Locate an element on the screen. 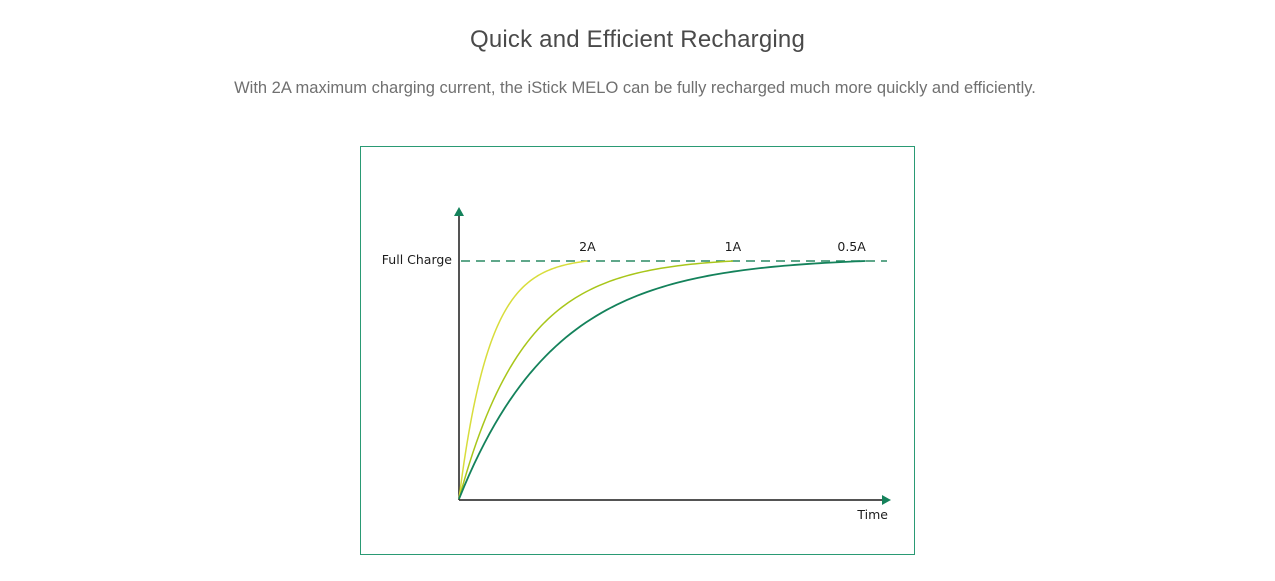  y-axis-arrow-icon is located at coordinates (459, 211).